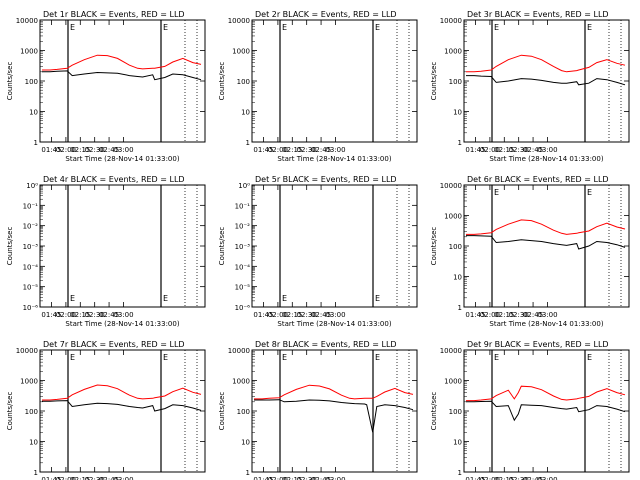  I want to click on y-tick-label: 10⁻⁴, so click(243, 267).